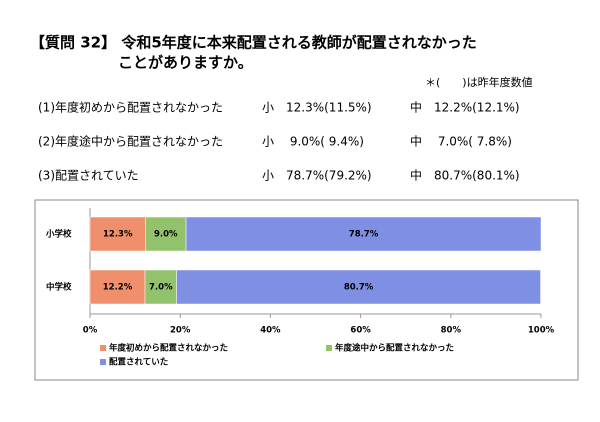 The image size is (600, 422). Describe the element at coordinates (360, 331) in the screenshot. I see `x-tick-label: 60%` at that location.